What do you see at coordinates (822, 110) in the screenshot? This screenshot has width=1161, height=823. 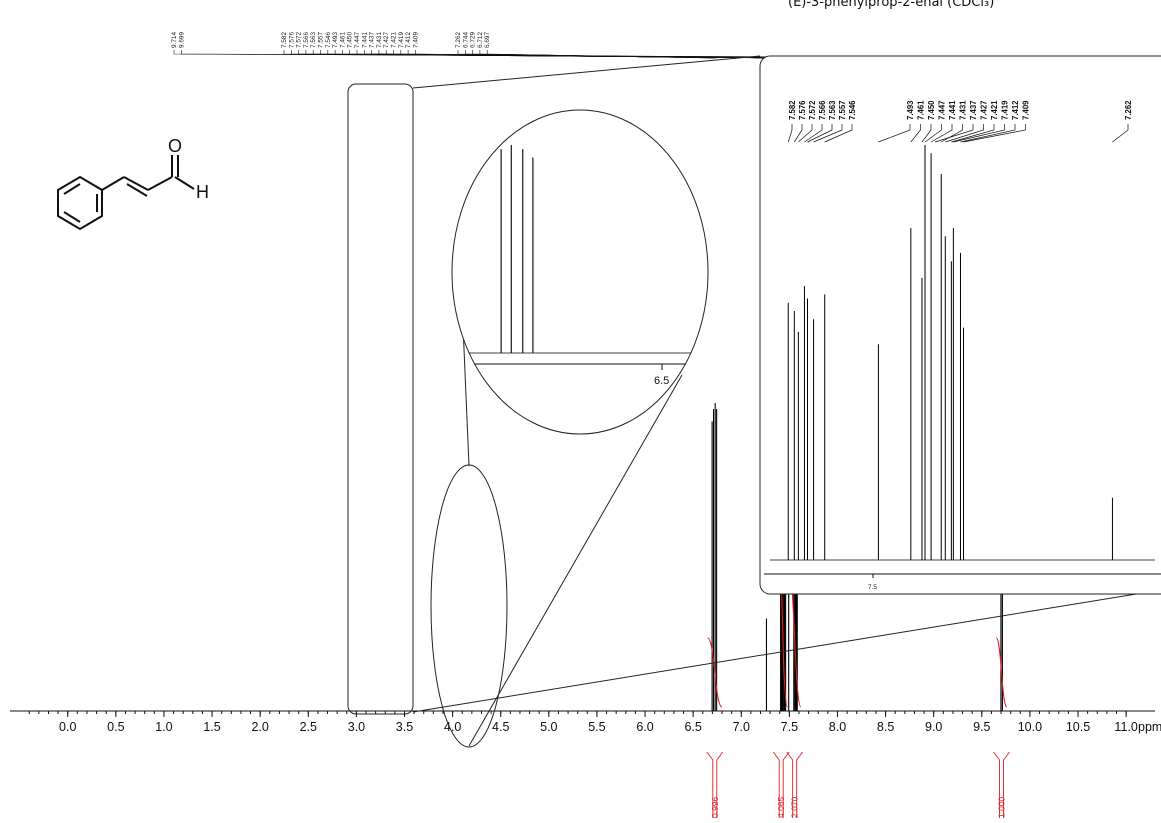 I see `zoom-shift-label: 7.566` at bounding box center [822, 110].